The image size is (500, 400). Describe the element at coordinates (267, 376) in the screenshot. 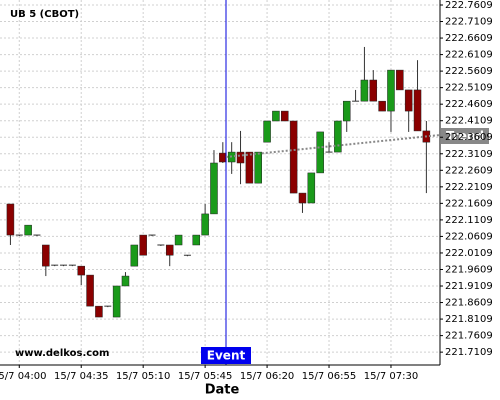

I see `x-tick-label: 15/7 06:20` at that location.